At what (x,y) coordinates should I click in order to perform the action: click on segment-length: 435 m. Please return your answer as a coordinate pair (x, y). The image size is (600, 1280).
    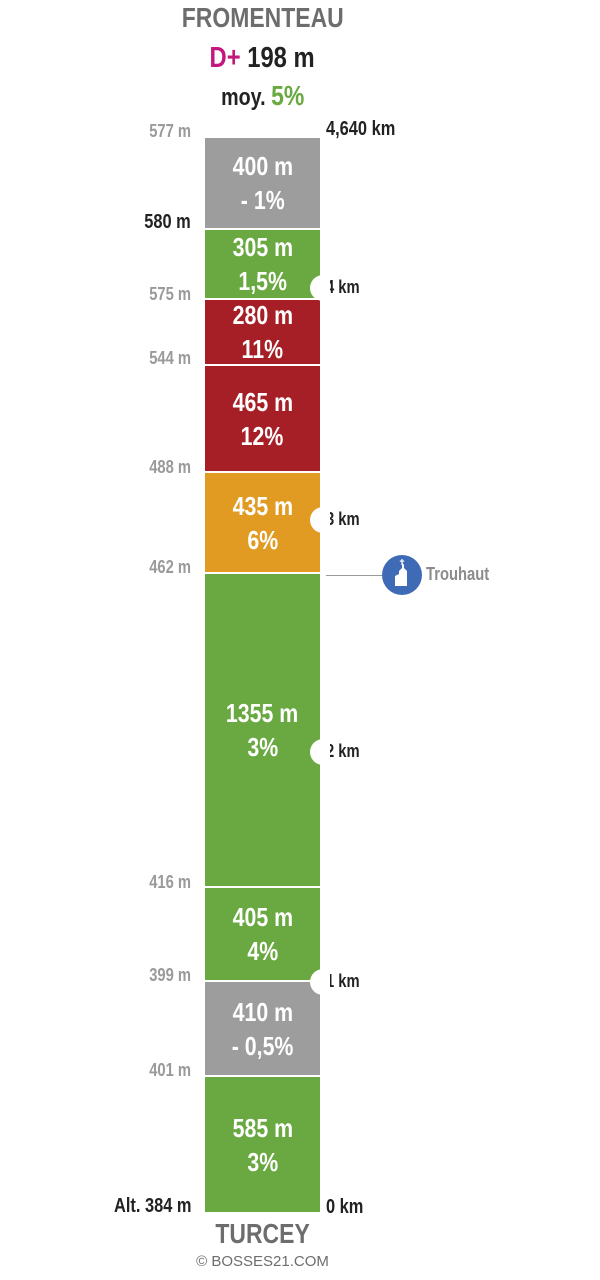
    Looking at the image, I should click on (262, 505).